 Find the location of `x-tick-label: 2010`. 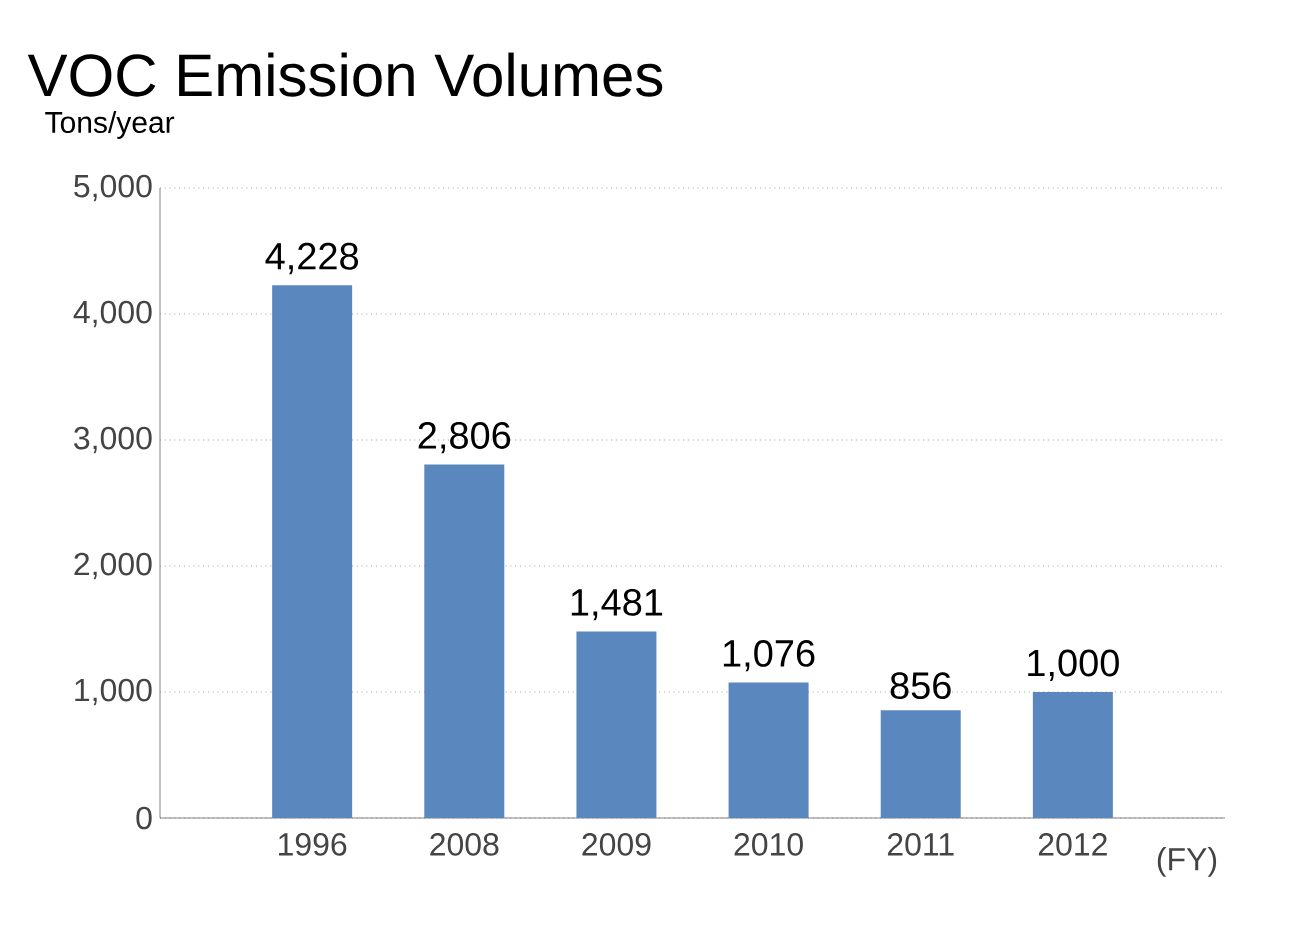

x-tick-label: 2010 is located at coordinates (768, 844).